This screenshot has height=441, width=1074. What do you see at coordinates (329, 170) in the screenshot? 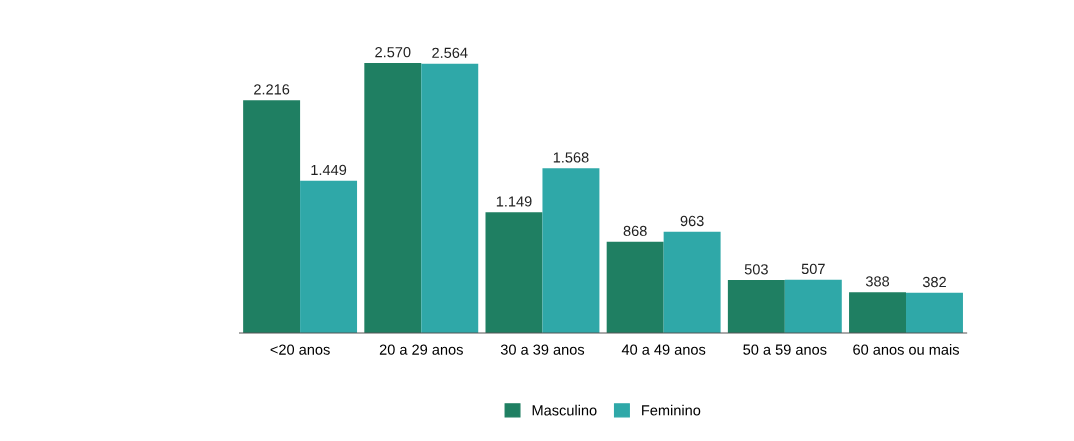
I see `data-label: 1.449` at bounding box center [329, 170].